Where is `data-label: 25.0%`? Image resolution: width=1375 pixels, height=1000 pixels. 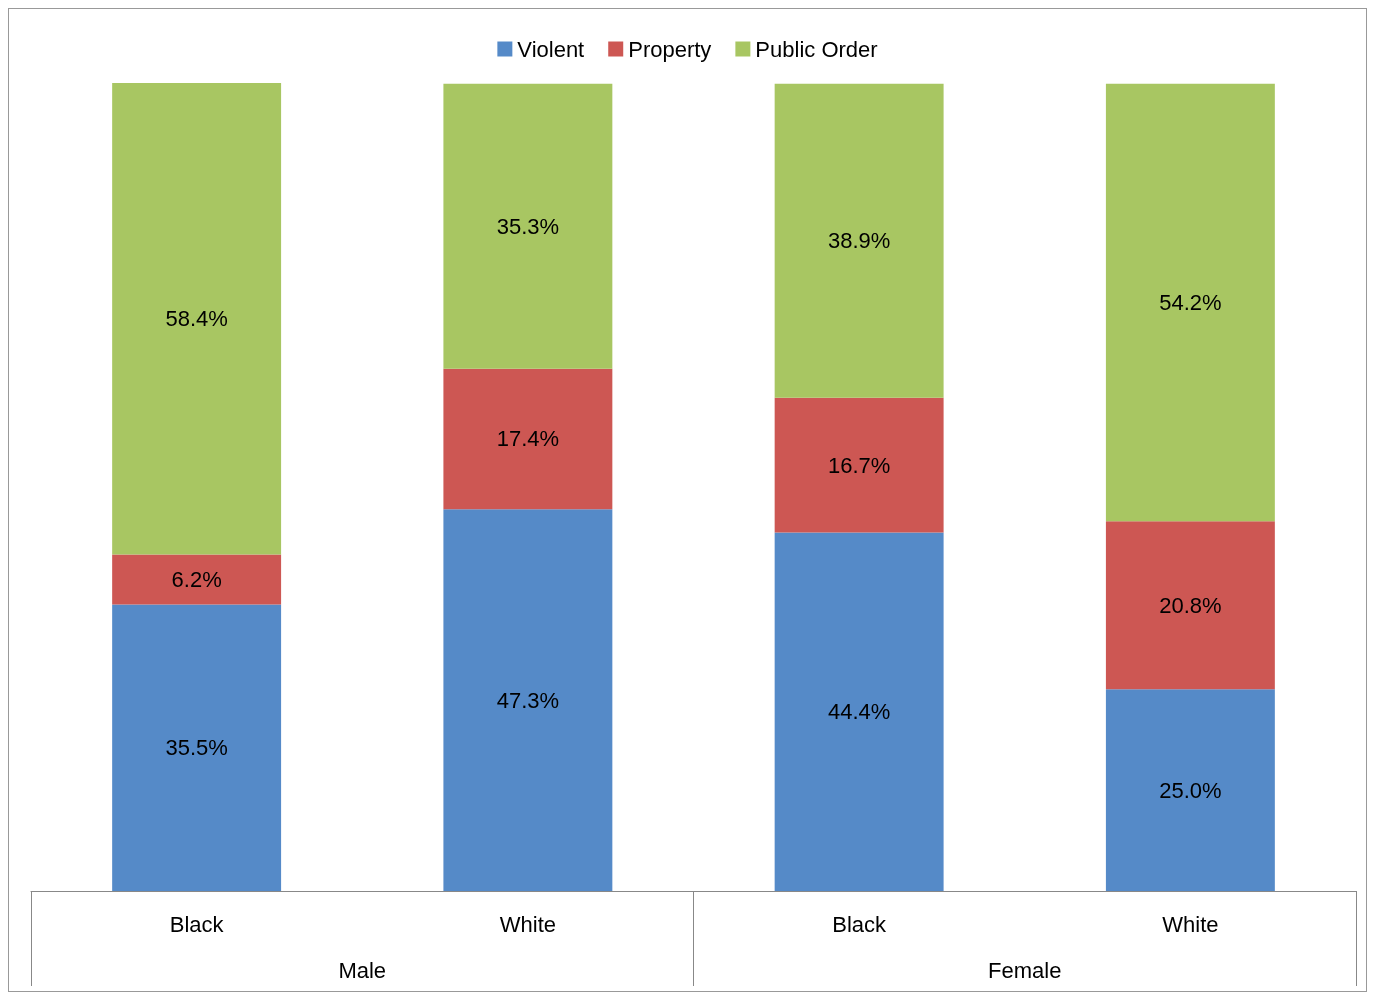 data-label: 25.0% is located at coordinates (1190, 790).